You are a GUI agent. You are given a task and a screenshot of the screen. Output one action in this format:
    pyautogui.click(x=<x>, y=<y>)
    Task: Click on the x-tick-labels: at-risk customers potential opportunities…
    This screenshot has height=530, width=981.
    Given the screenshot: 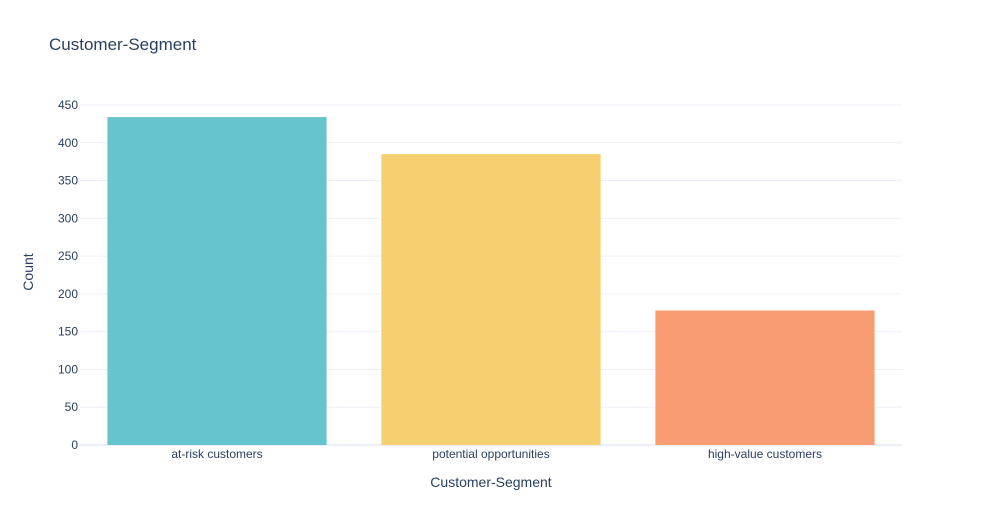 What is the action you would take?
    pyautogui.click(x=496, y=454)
    